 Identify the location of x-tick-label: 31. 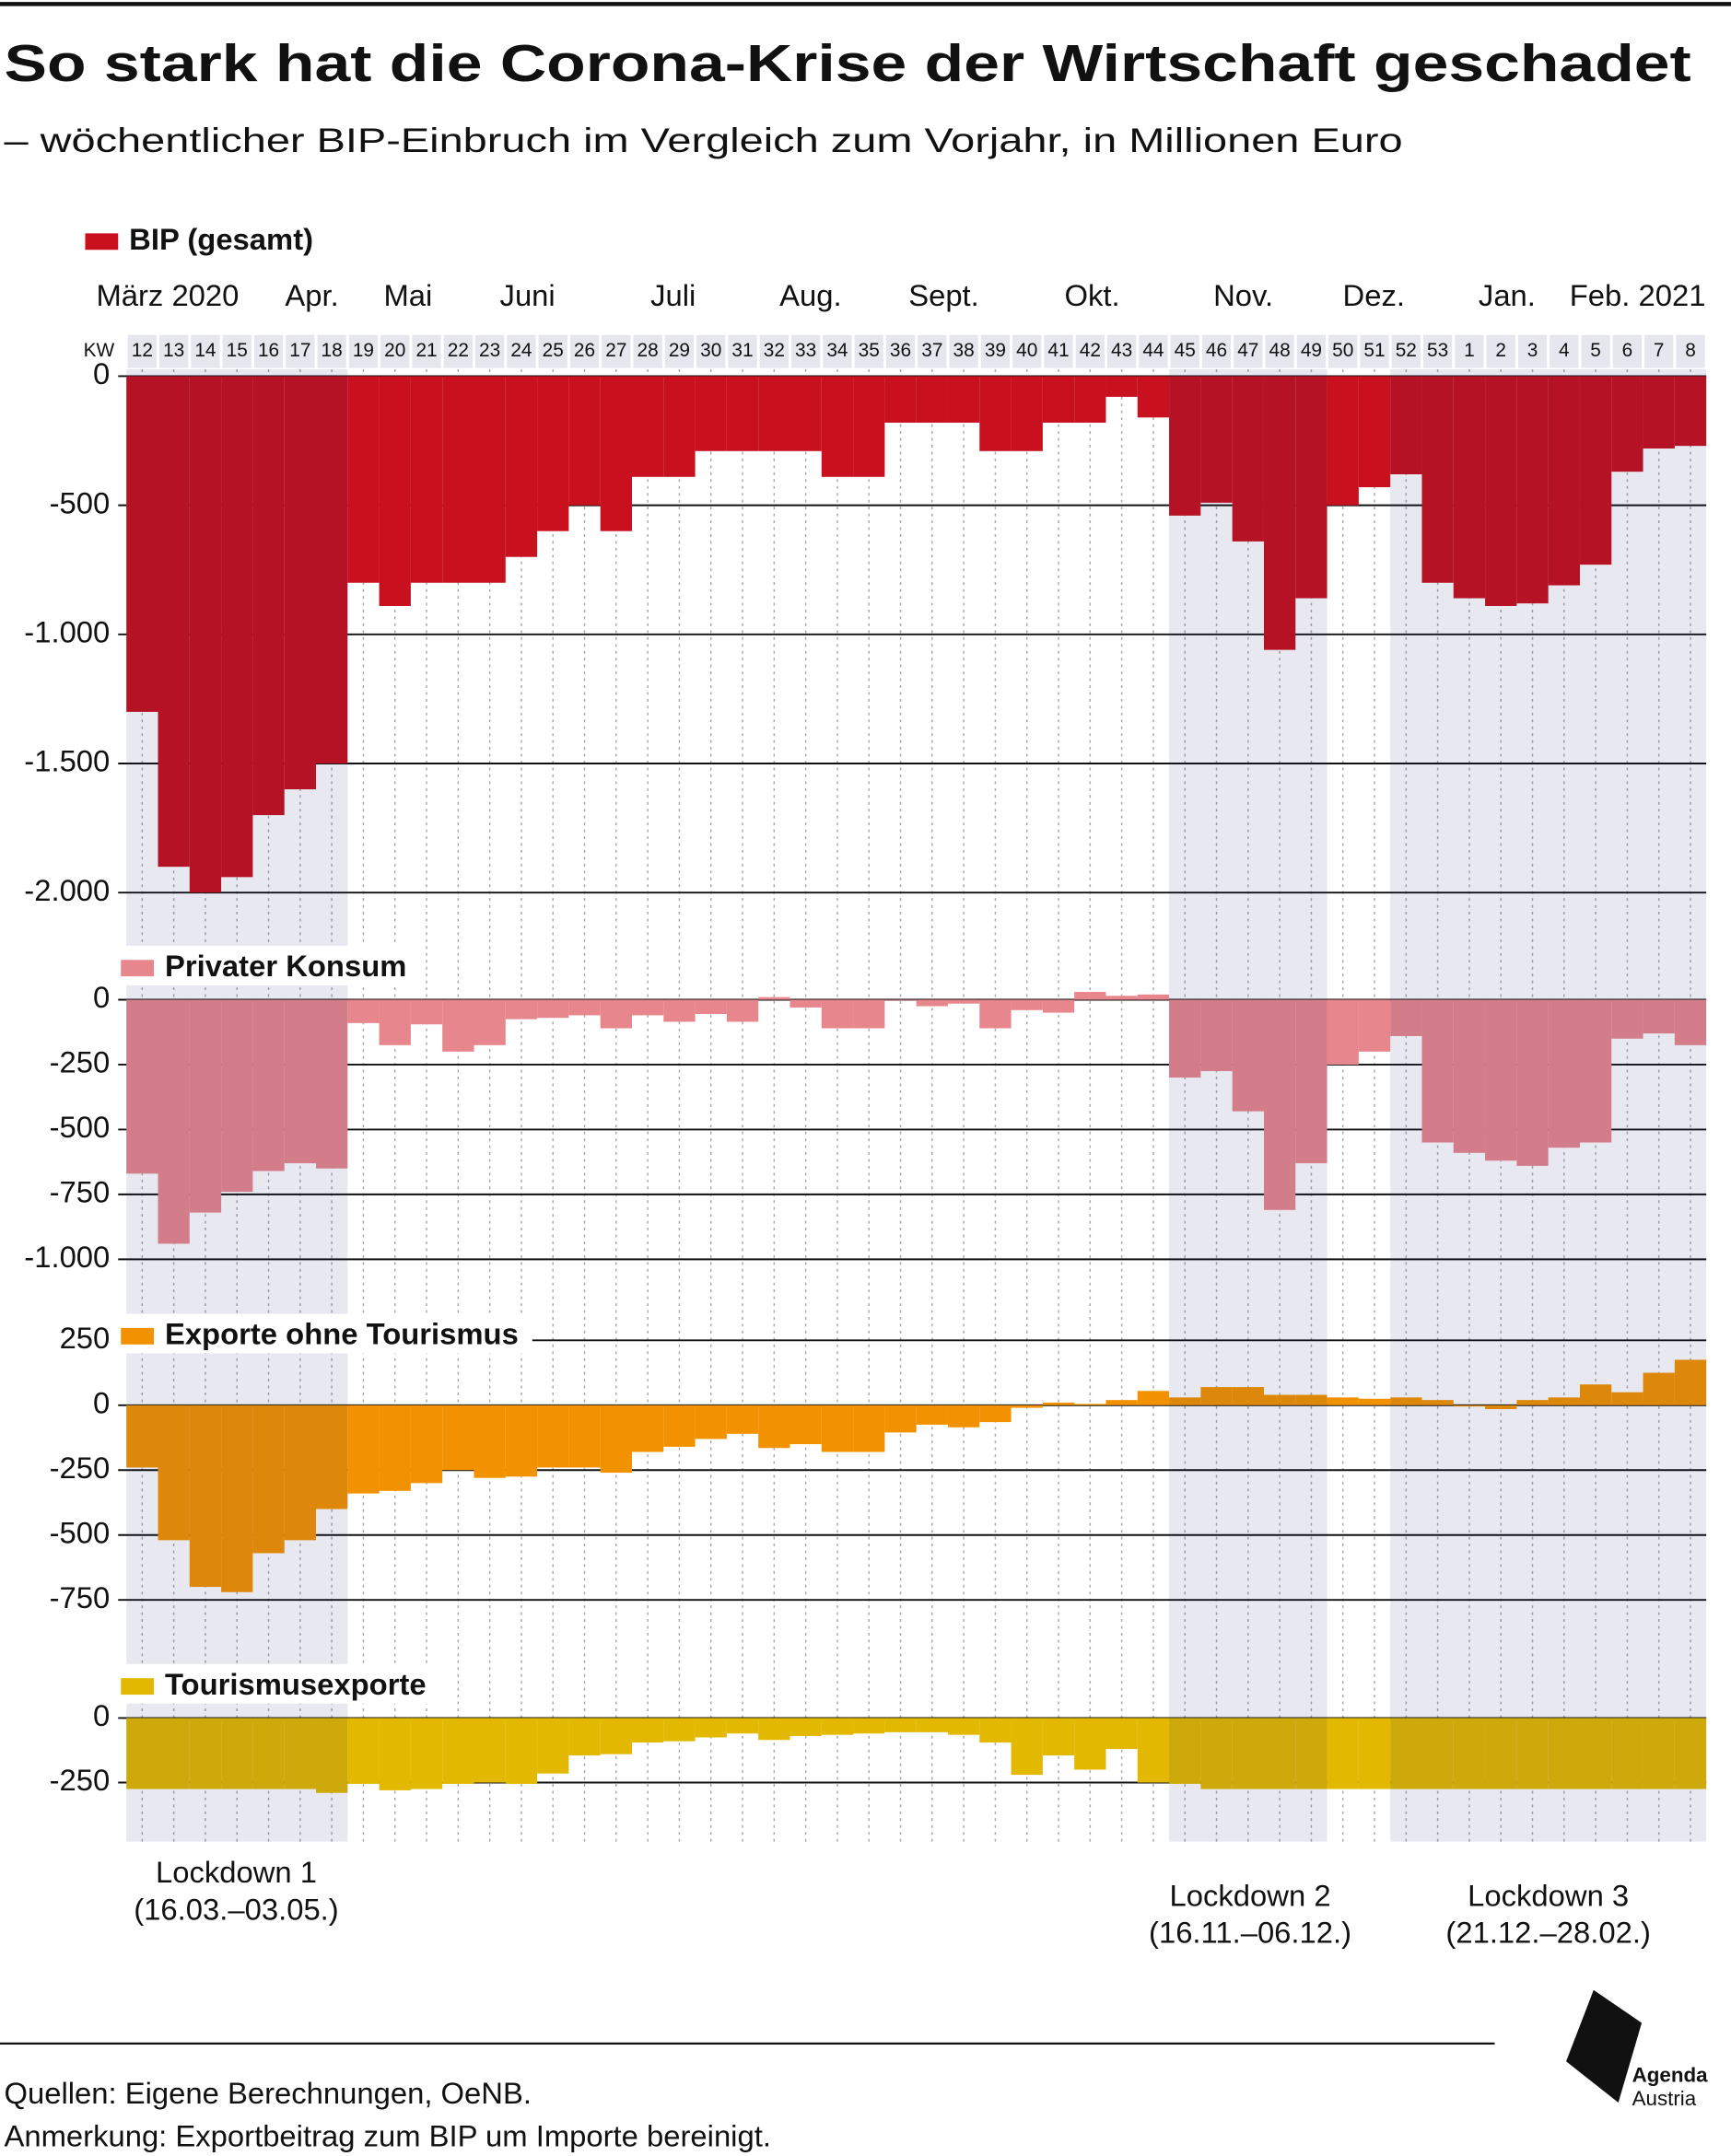
(742, 350).